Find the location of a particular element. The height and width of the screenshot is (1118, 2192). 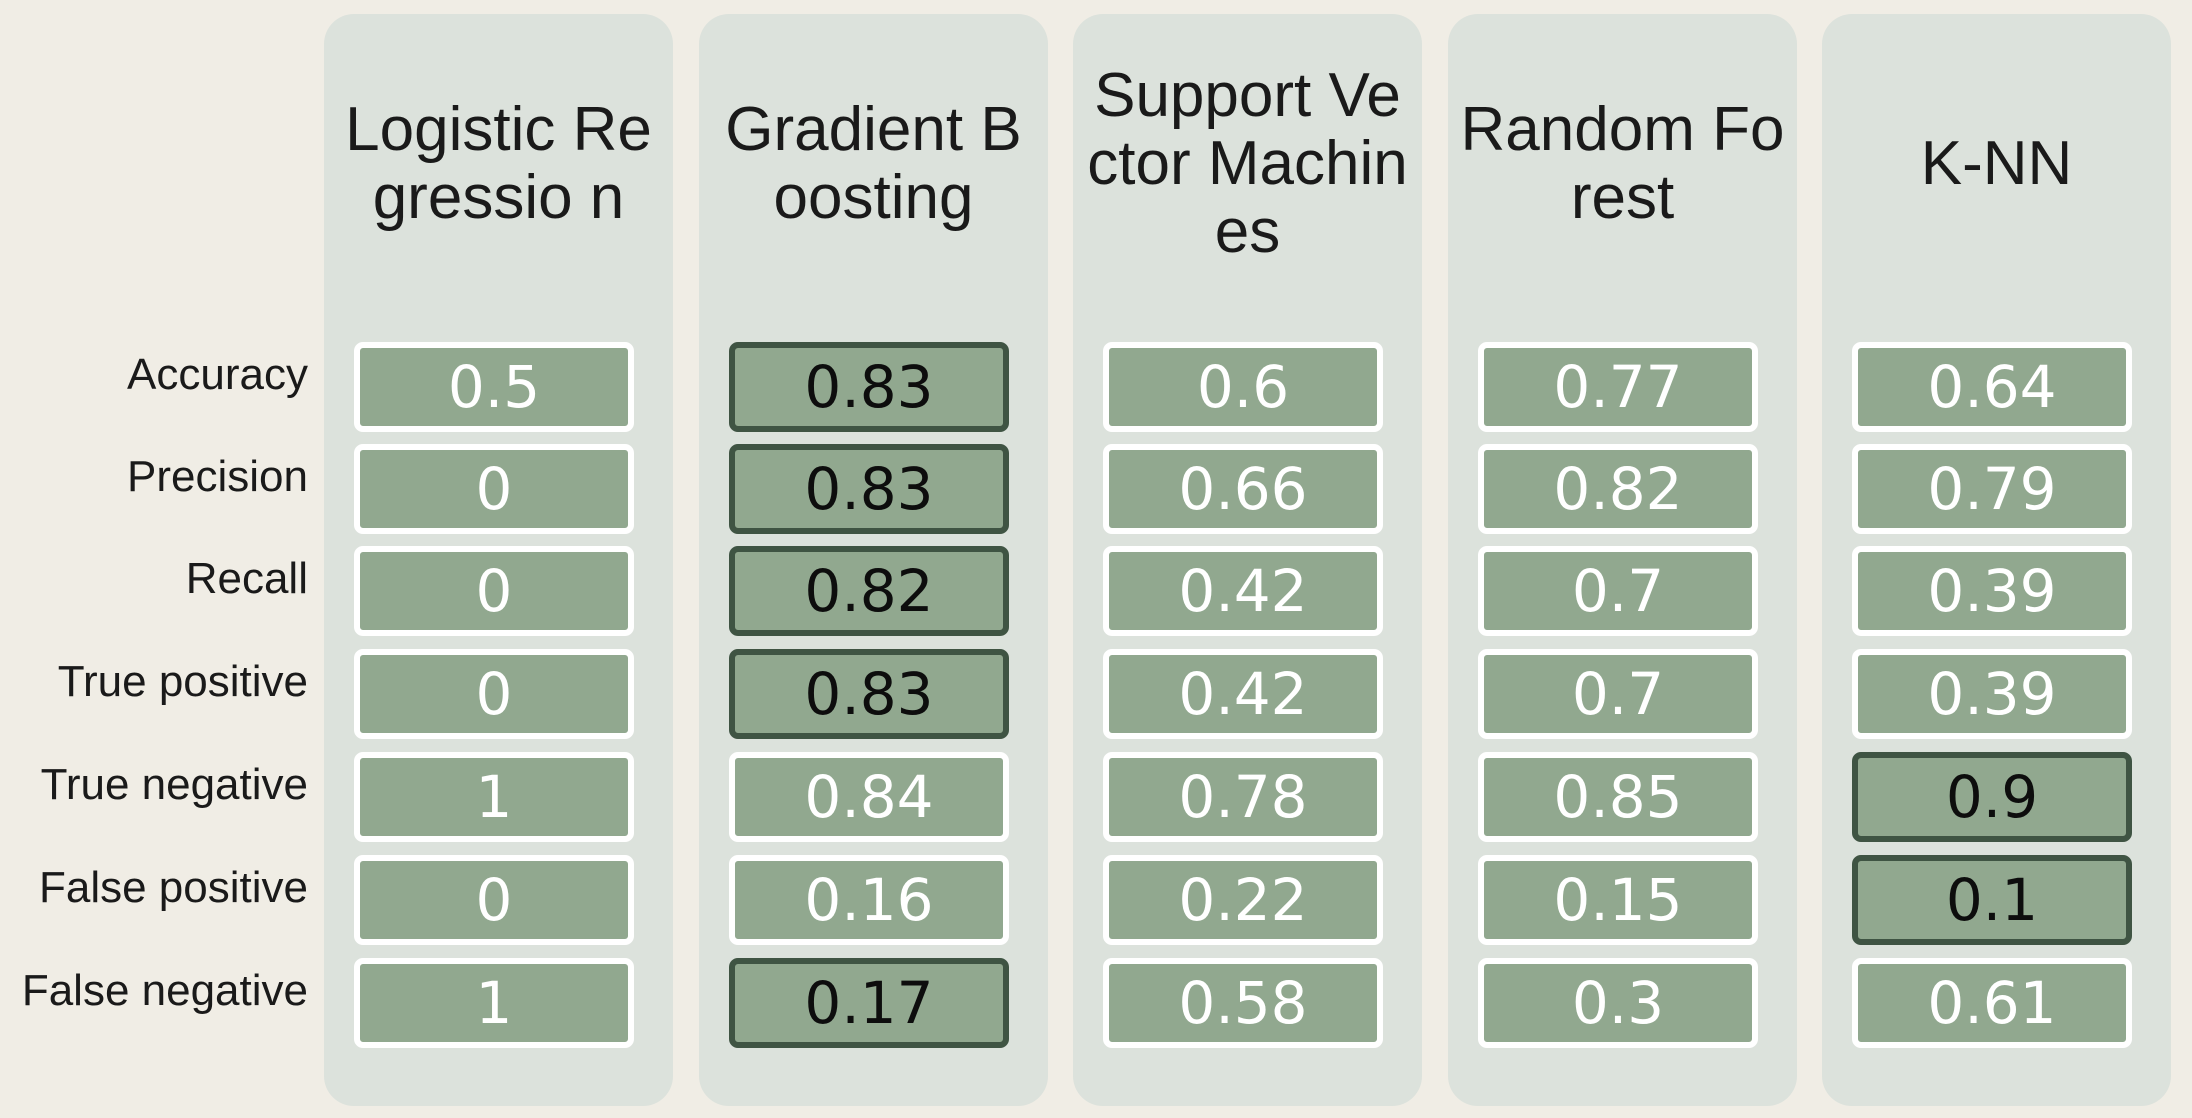

row-label: True negative is located at coordinates (174, 784).